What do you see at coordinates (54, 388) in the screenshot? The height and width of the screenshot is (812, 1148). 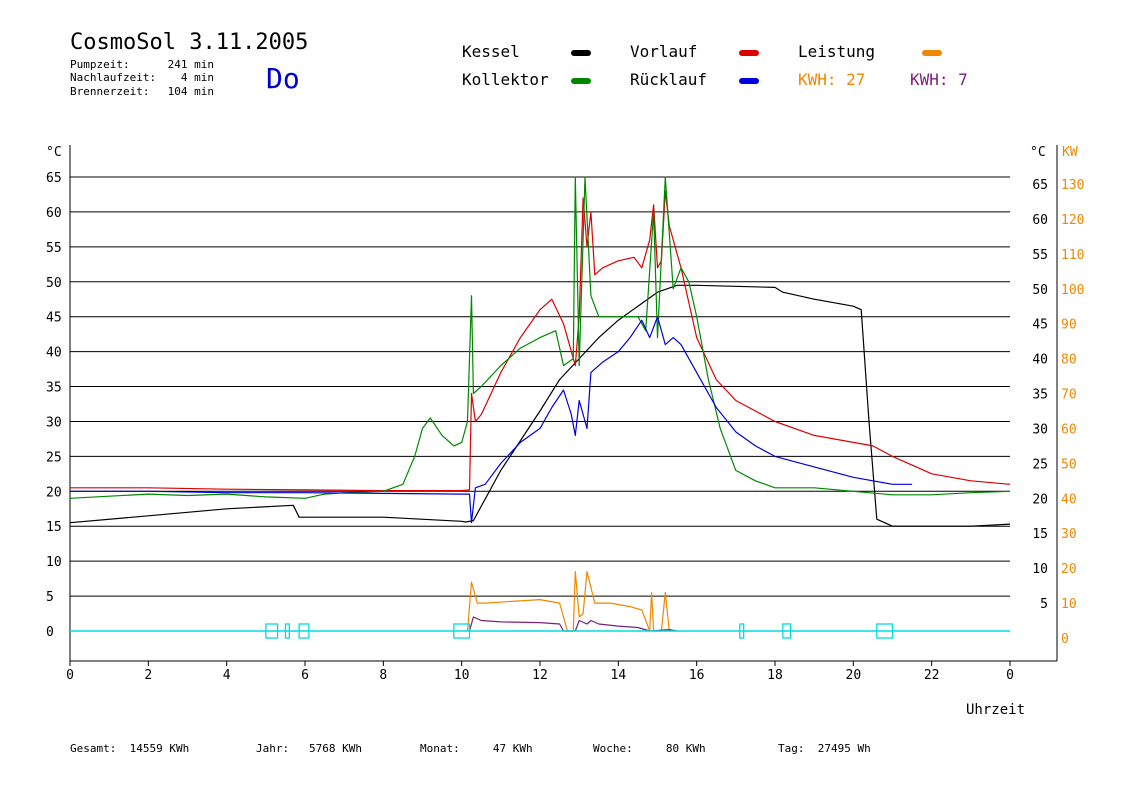 I see `y-tick-left-35: 35` at bounding box center [54, 388].